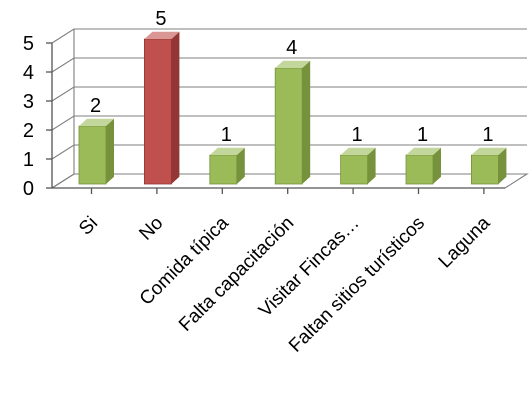 Image resolution: width=532 pixels, height=396 pixels. What do you see at coordinates (465, 242) in the screenshot?
I see `category-label: Laguna` at bounding box center [465, 242].